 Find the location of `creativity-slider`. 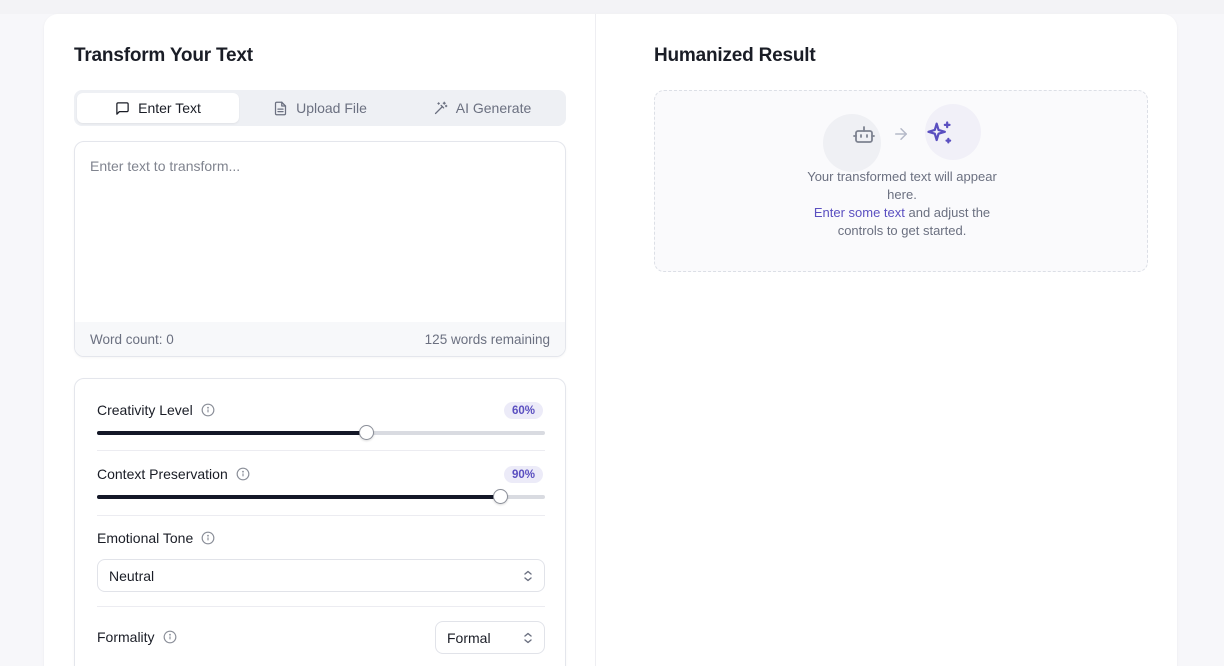

creativity-slider is located at coordinates (321, 432).